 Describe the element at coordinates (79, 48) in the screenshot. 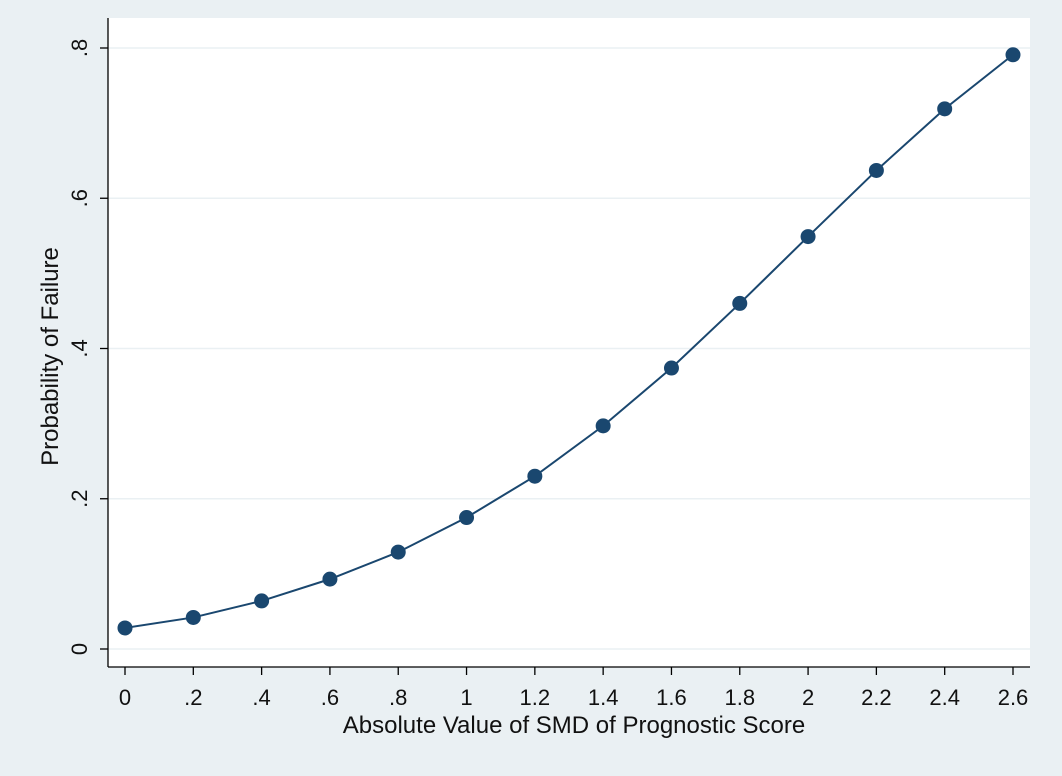

I see `y-tick-label: .8` at that location.